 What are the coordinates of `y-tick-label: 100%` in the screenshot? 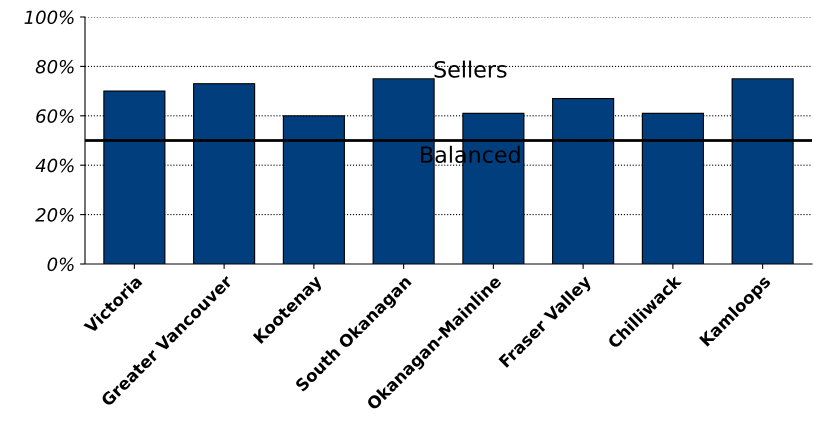 It's located at (49, 17).